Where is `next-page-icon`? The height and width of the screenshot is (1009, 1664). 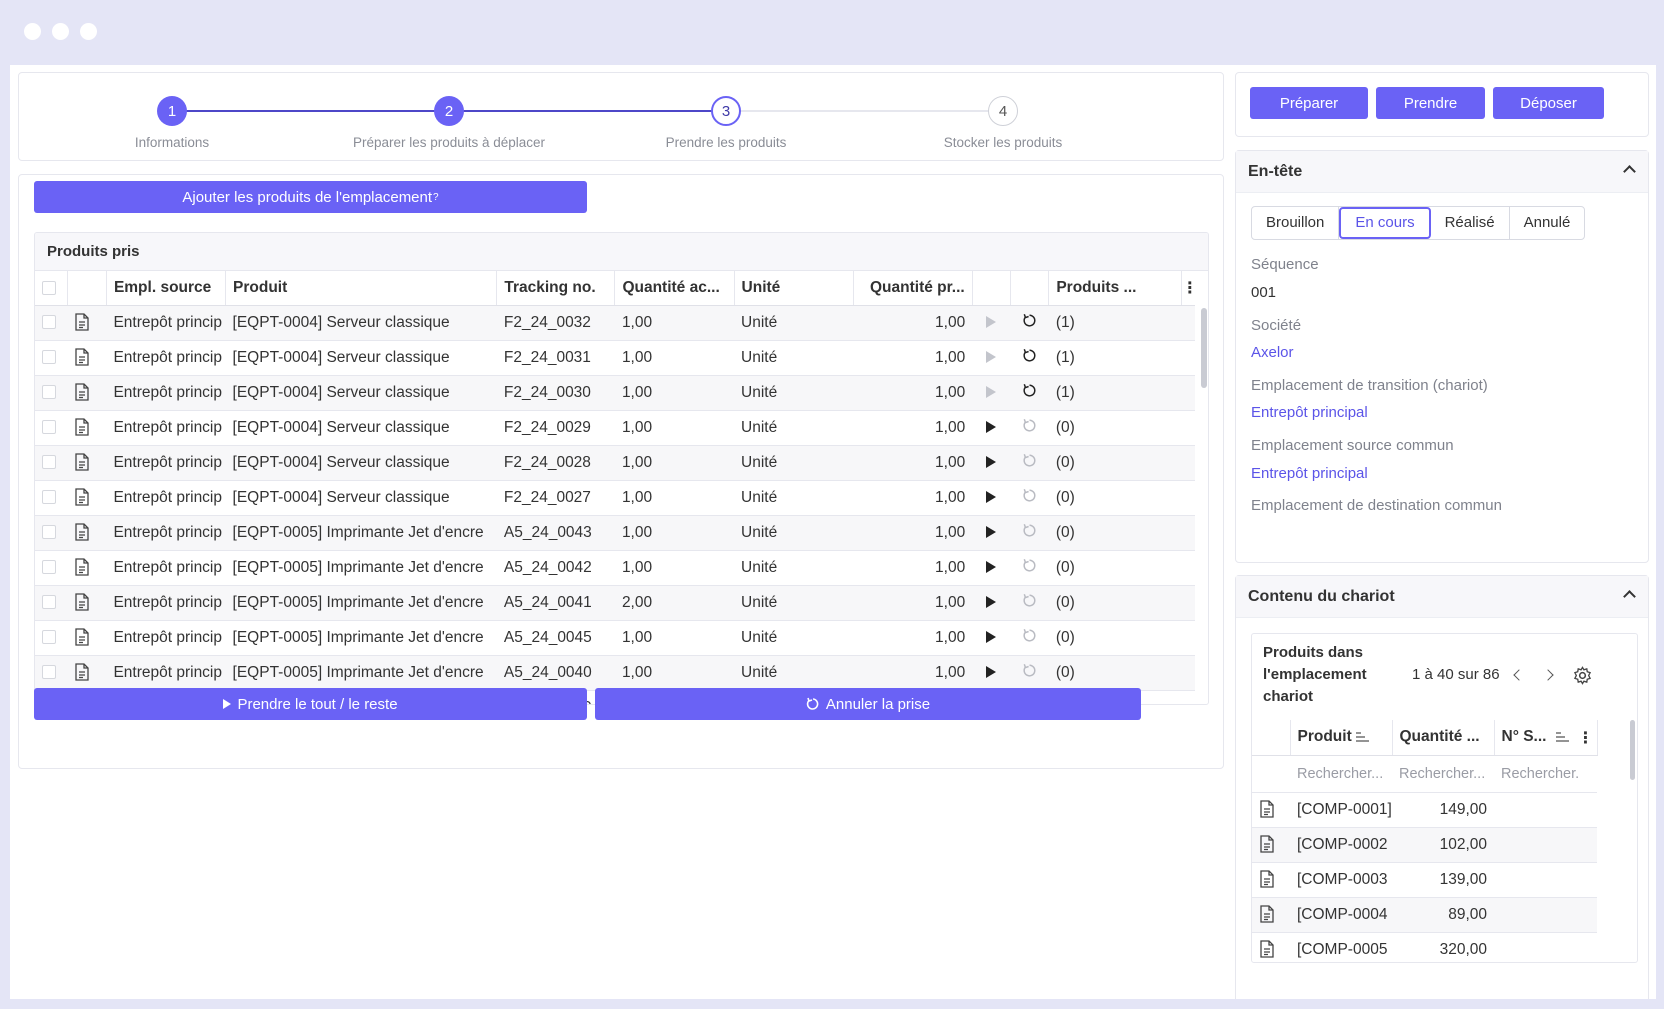
next-page-icon is located at coordinates (1548, 675).